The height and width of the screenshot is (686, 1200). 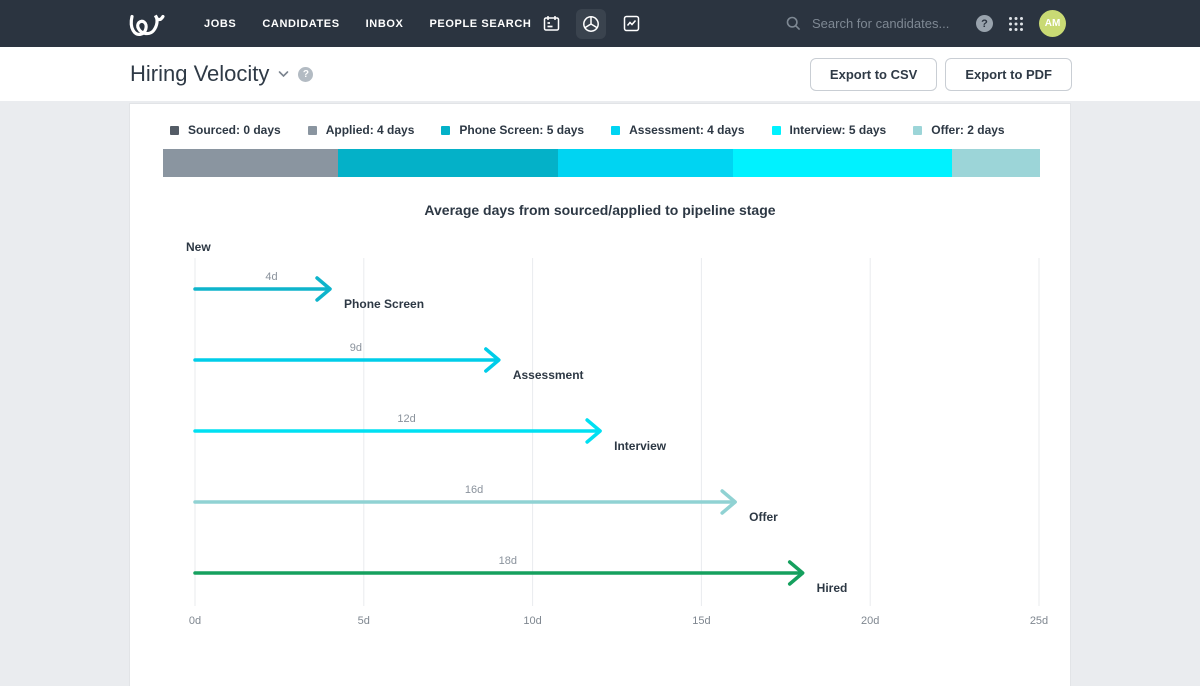 What do you see at coordinates (384, 304) in the screenshot?
I see `stage-label: Phone Screen` at bounding box center [384, 304].